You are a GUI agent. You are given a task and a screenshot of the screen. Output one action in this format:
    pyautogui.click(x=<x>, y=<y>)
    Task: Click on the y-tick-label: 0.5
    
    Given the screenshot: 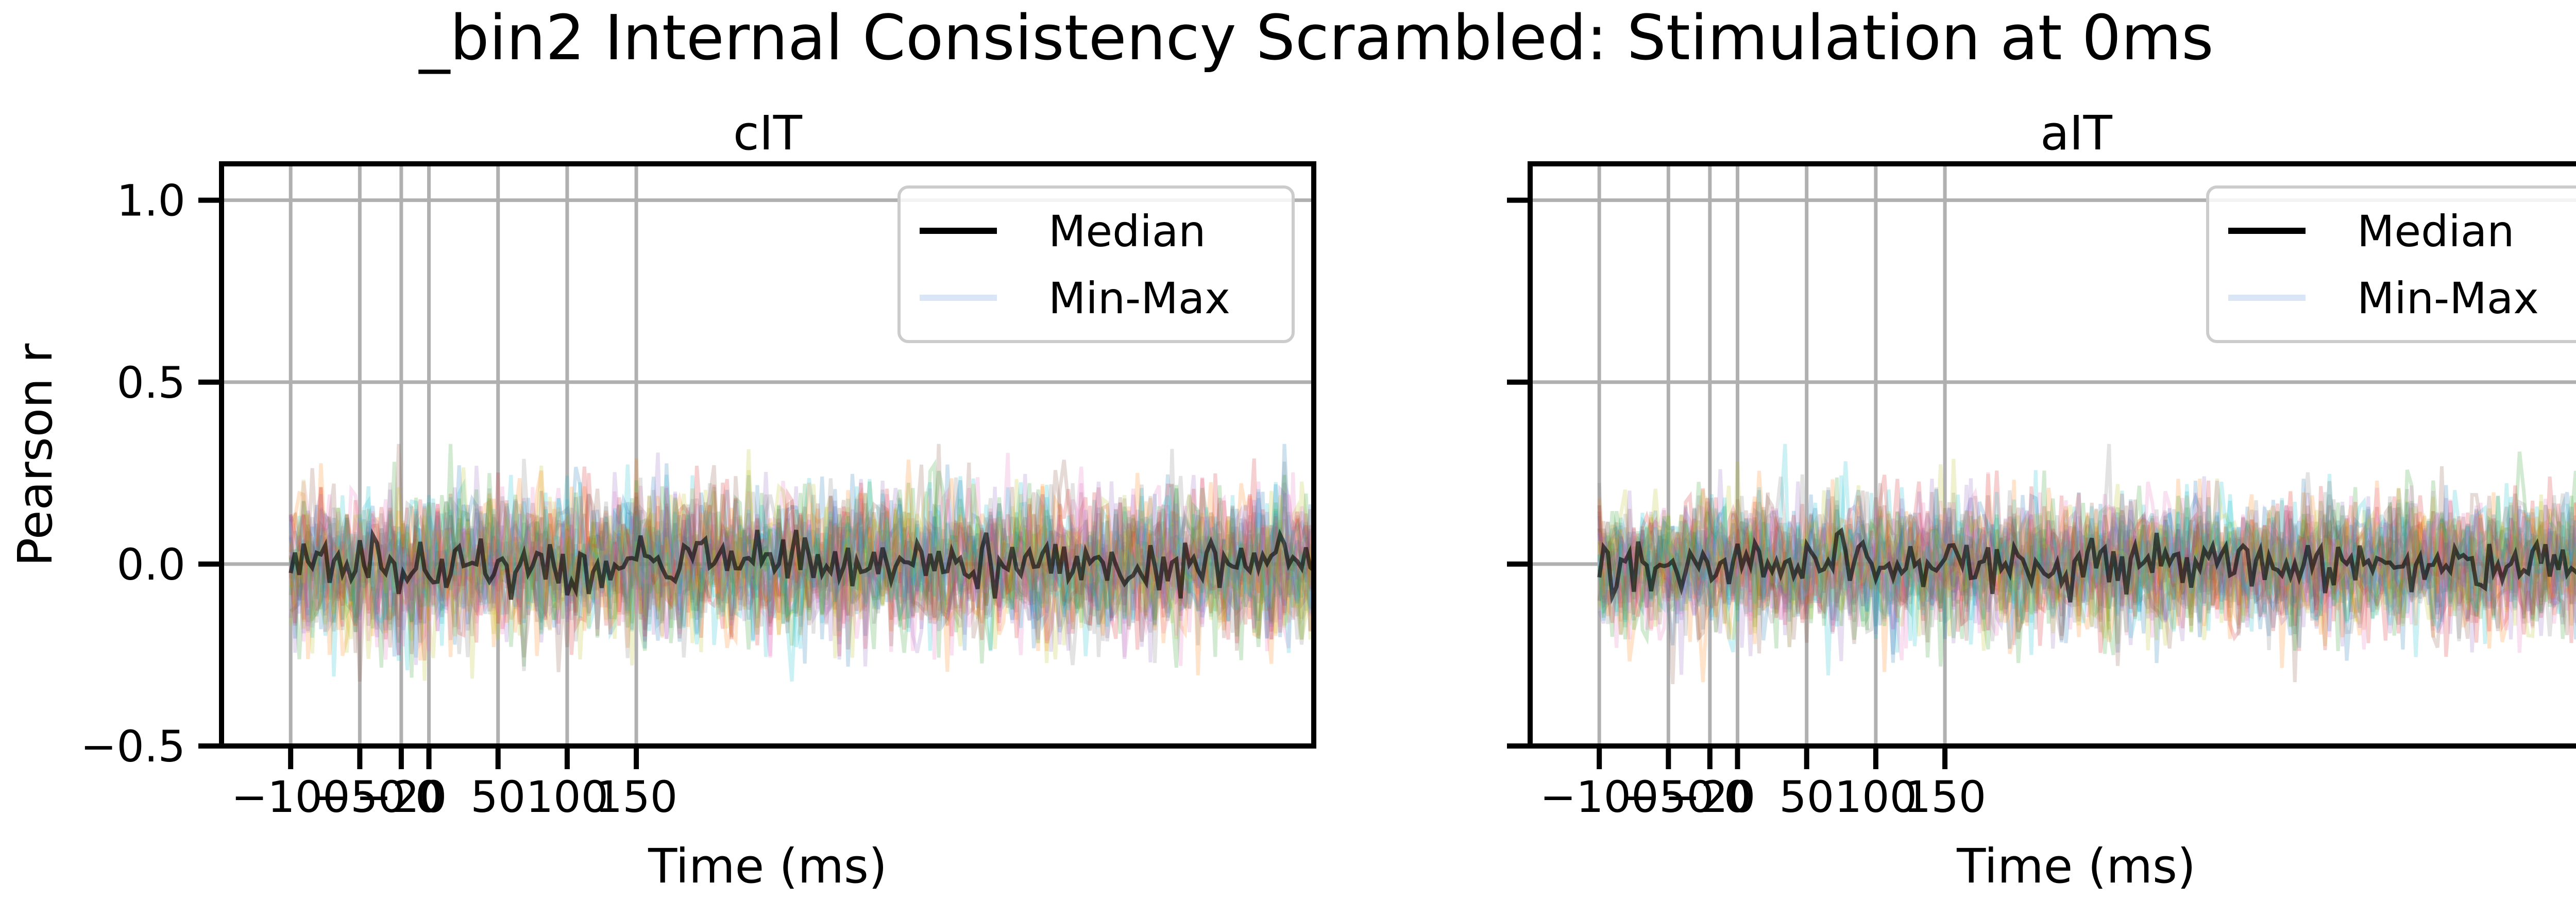 What is the action you would take?
    pyautogui.click(x=150, y=383)
    